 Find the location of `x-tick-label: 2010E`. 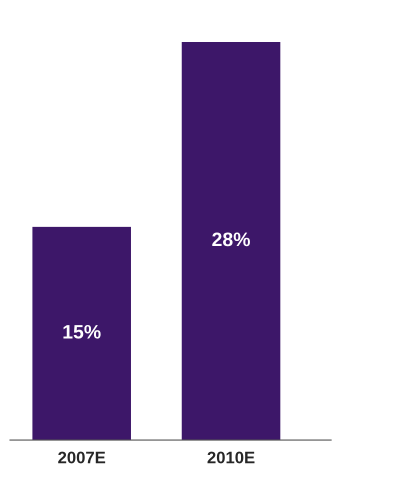

x-tick-label: 2010E is located at coordinates (231, 458).